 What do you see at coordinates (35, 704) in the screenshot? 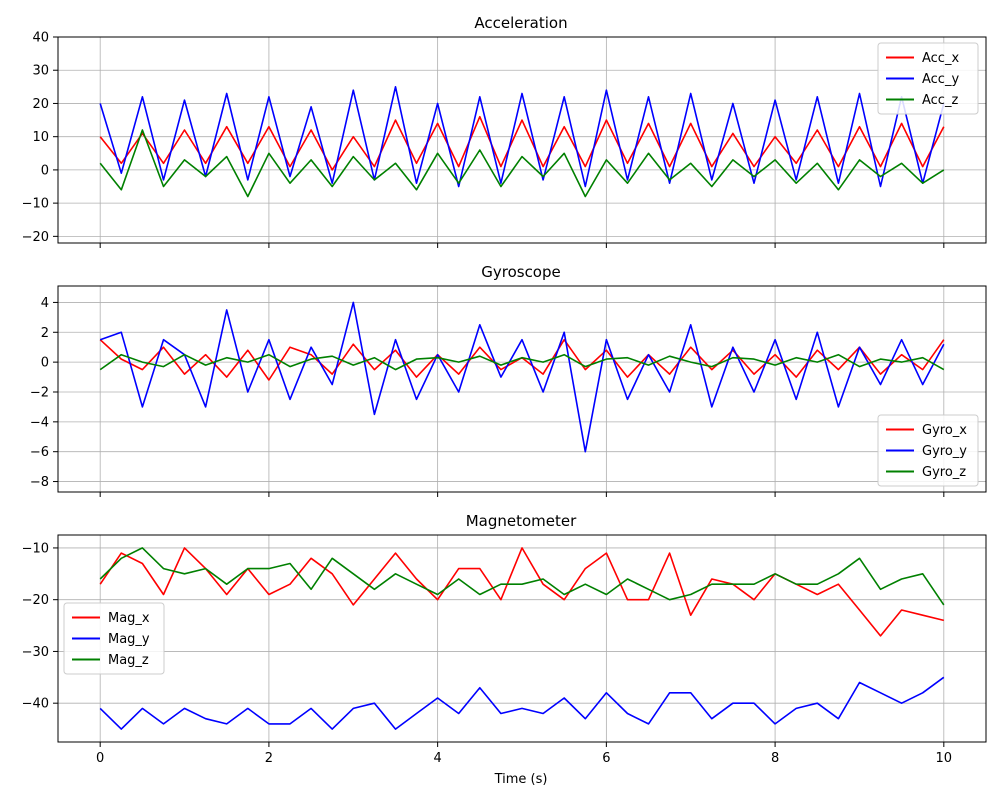
I see `magnetometer-y-tick-label: −40` at bounding box center [35, 704].